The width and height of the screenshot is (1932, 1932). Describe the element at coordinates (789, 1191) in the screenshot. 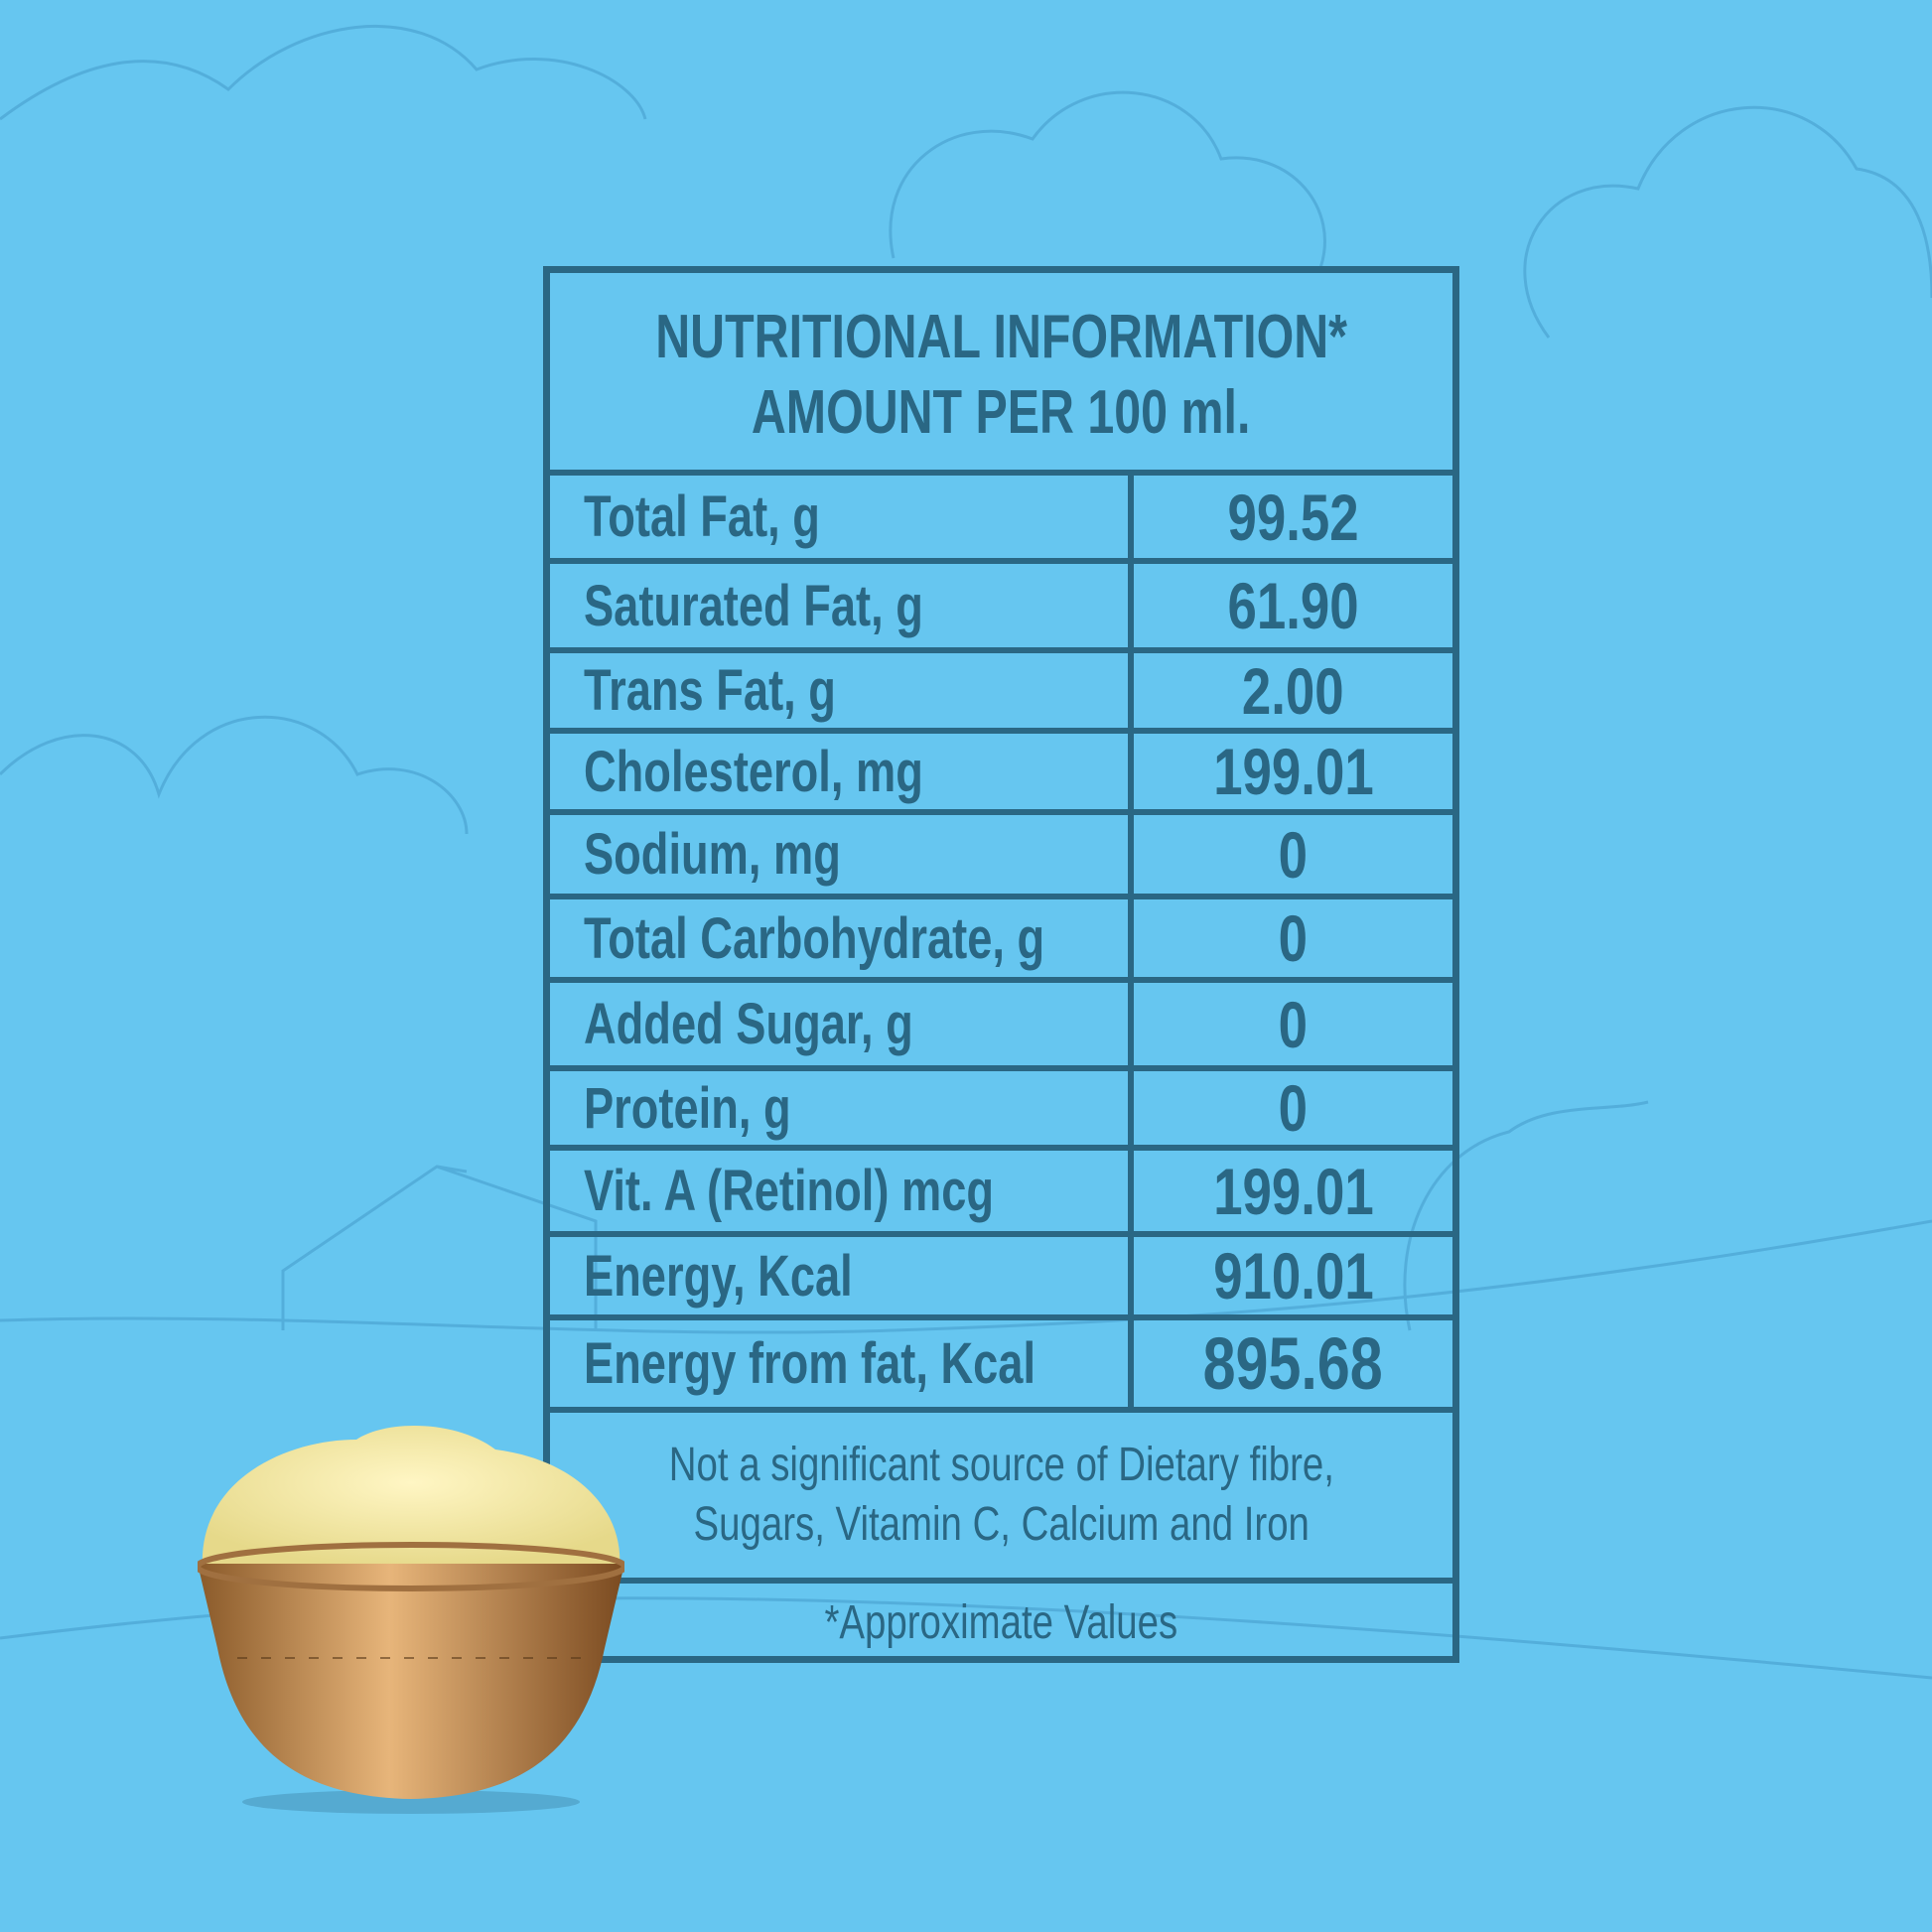

I see `row-label: Vit. A (Retinol) mcg` at that location.